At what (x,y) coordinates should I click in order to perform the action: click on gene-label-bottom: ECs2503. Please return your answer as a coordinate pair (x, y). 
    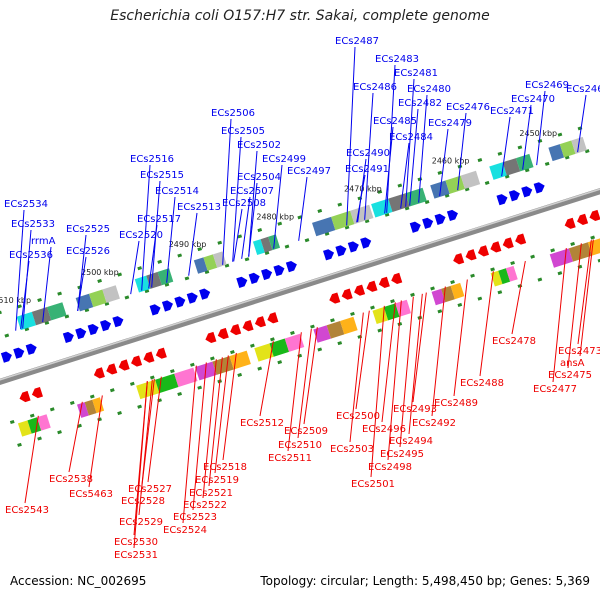
    Looking at the image, I should click on (352, 449).